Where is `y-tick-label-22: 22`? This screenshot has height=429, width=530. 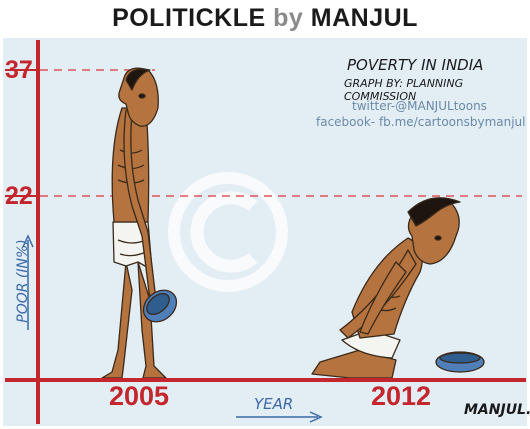 y-tick-label-22: 22 is located at coordinates (19, 196).